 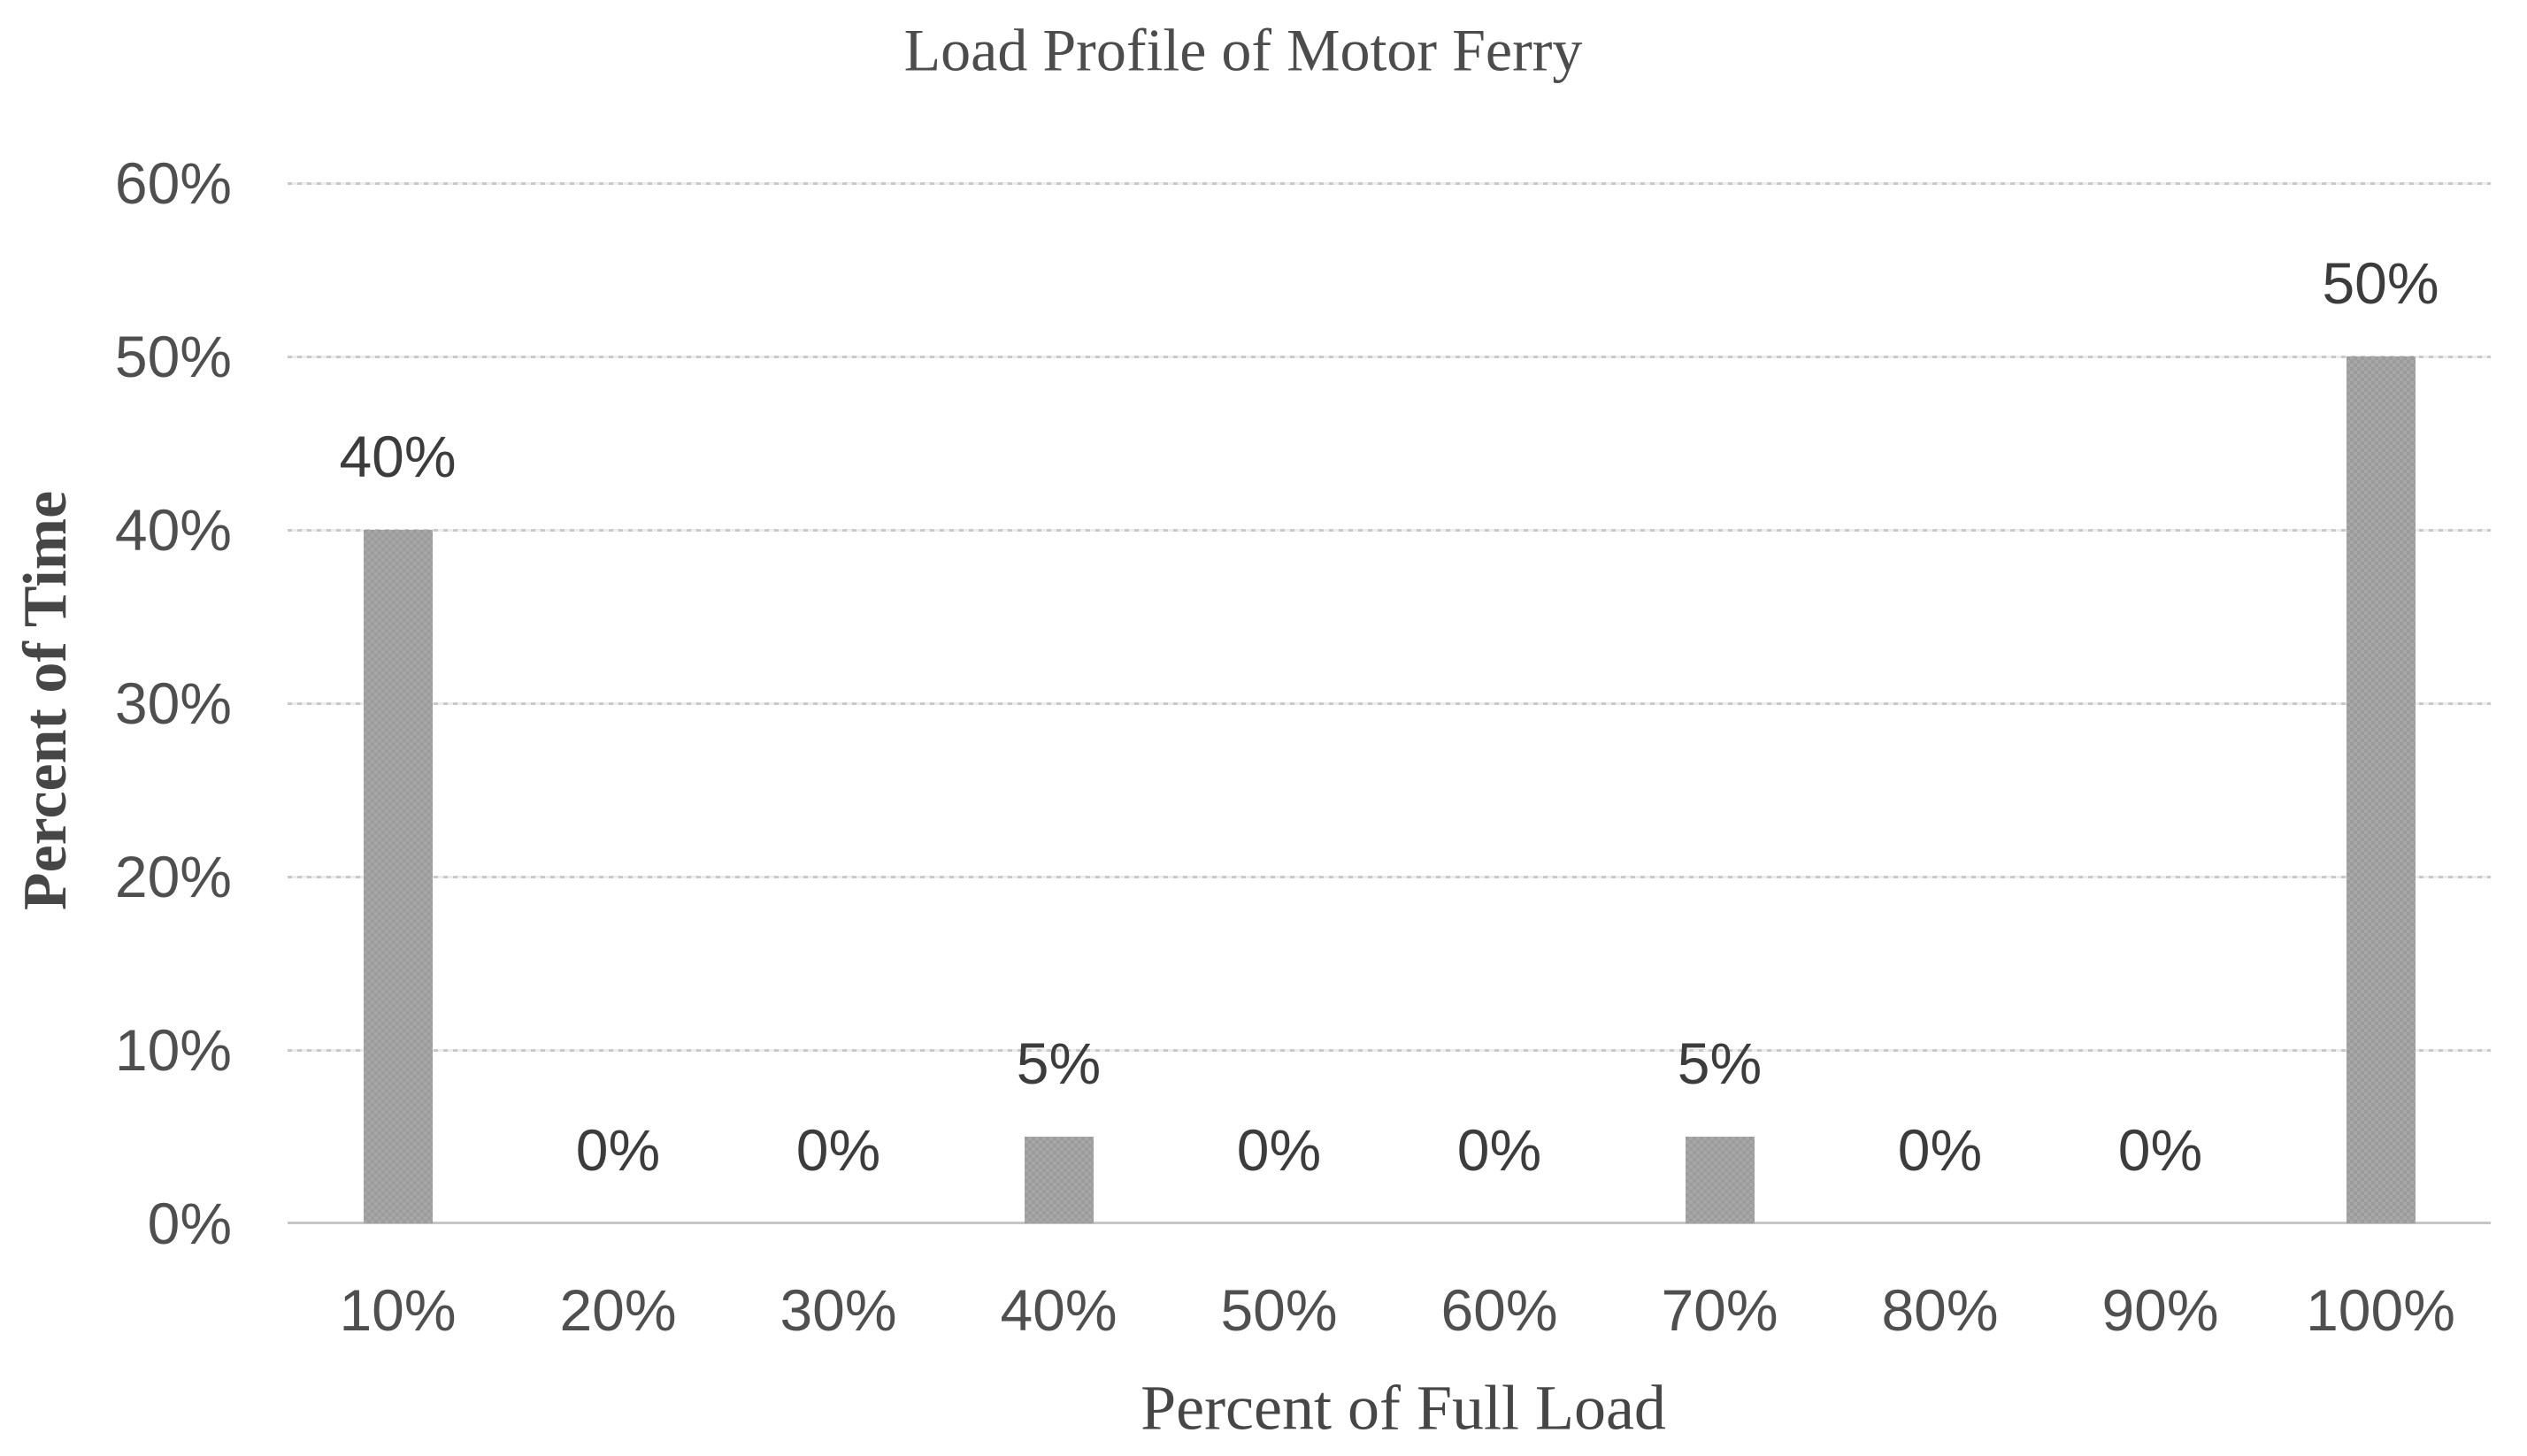 I want to click on x-tick-label: 20%, so click(x=618, y=1310).